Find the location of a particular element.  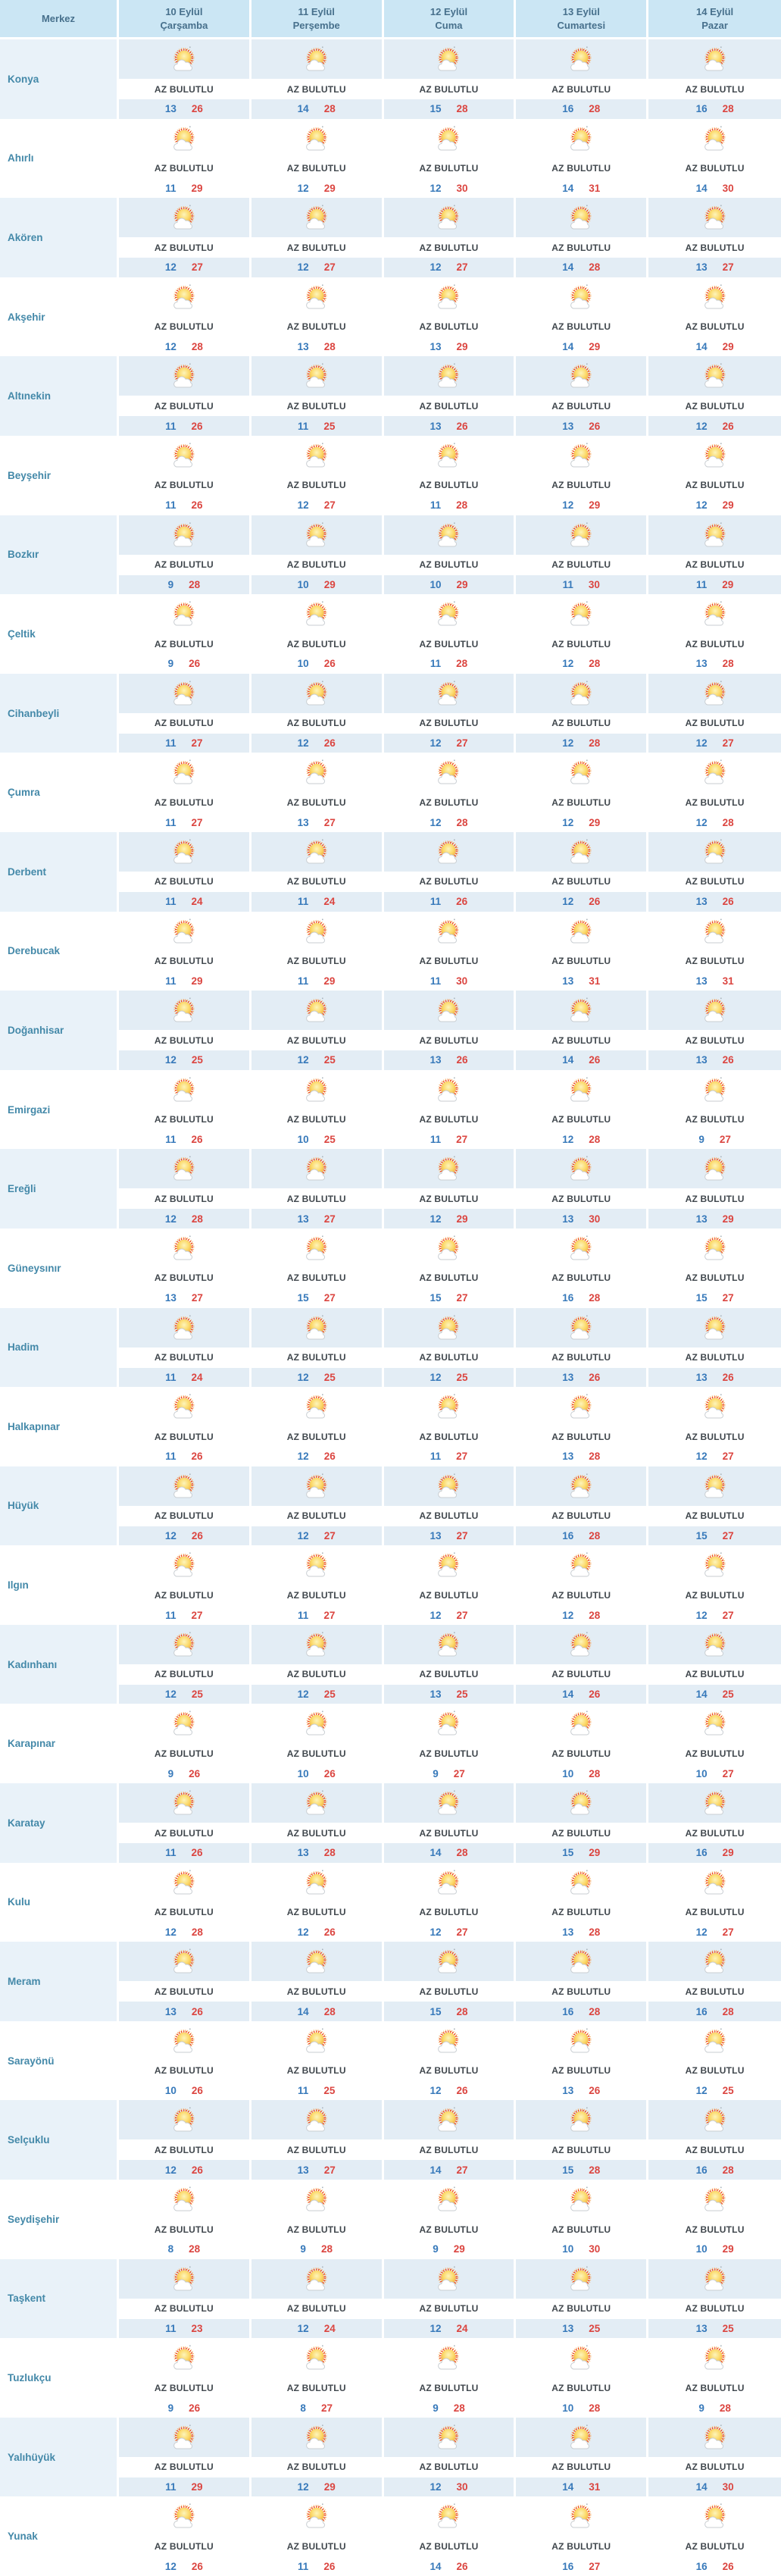

temperature-band: 9 28 is located at coordinates (184, 584).